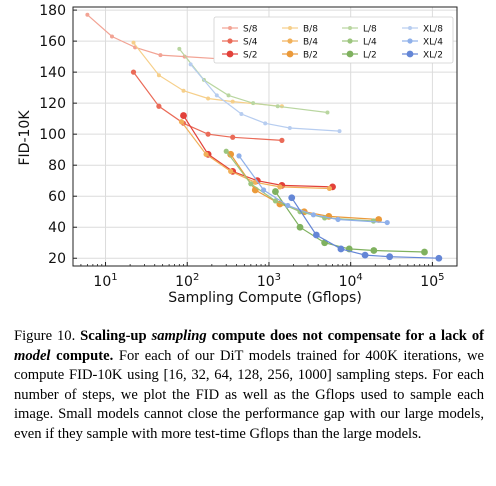  Describe the element at coordinates (433, 30) in the screenshot. I see `legend-label: XL/8` at that location.